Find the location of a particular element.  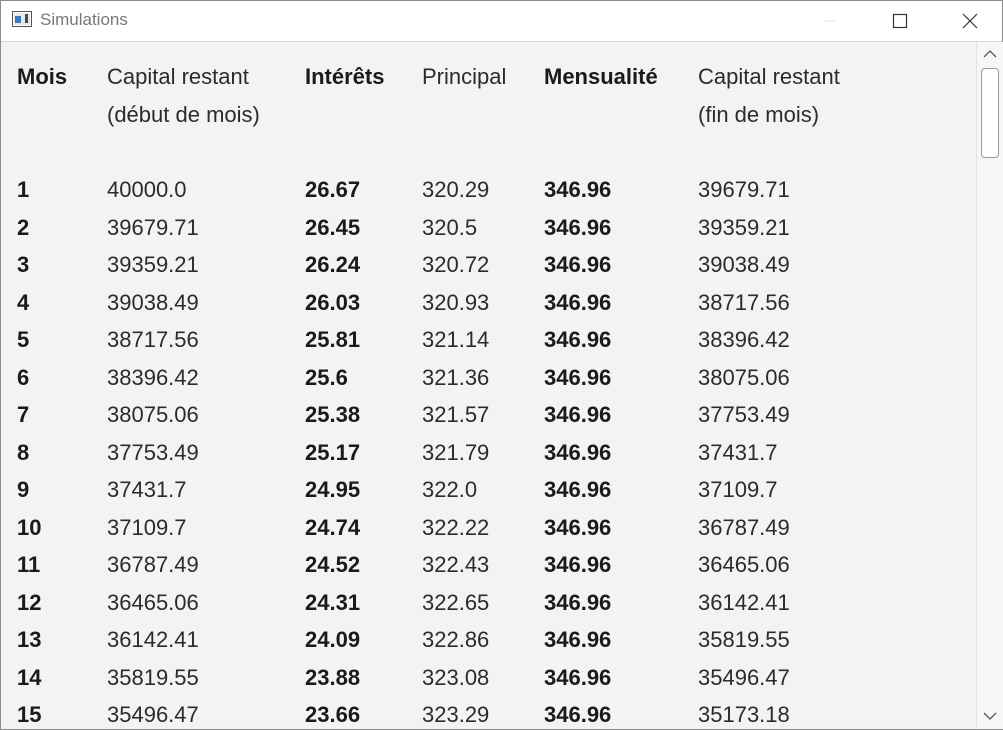

cell-capital-debut: 38717.56 is located at coordinates (153, 339).